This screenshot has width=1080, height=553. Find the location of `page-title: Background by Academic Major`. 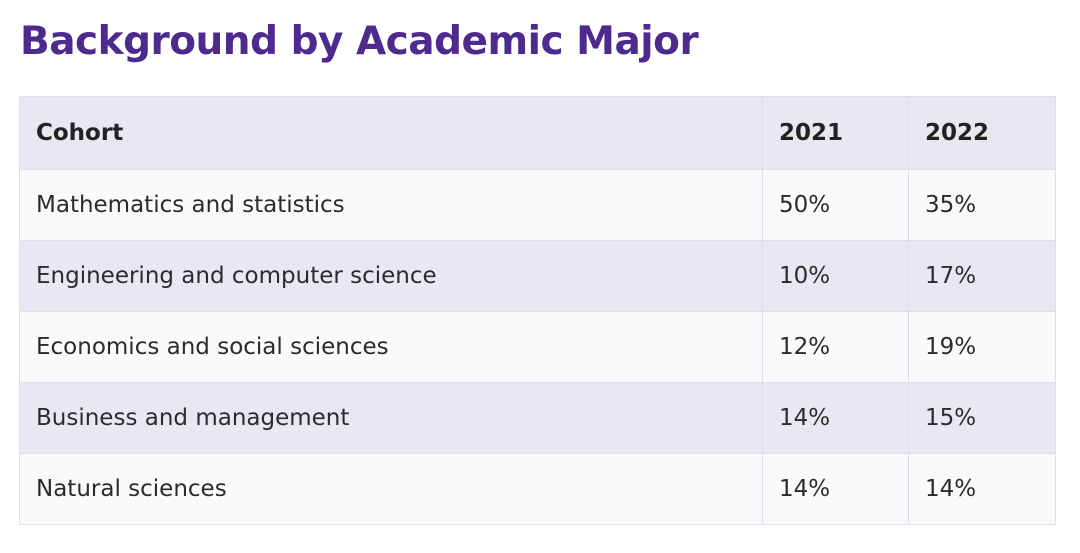

page-title: Background by Academic Major is located at coordinates (359, 41).